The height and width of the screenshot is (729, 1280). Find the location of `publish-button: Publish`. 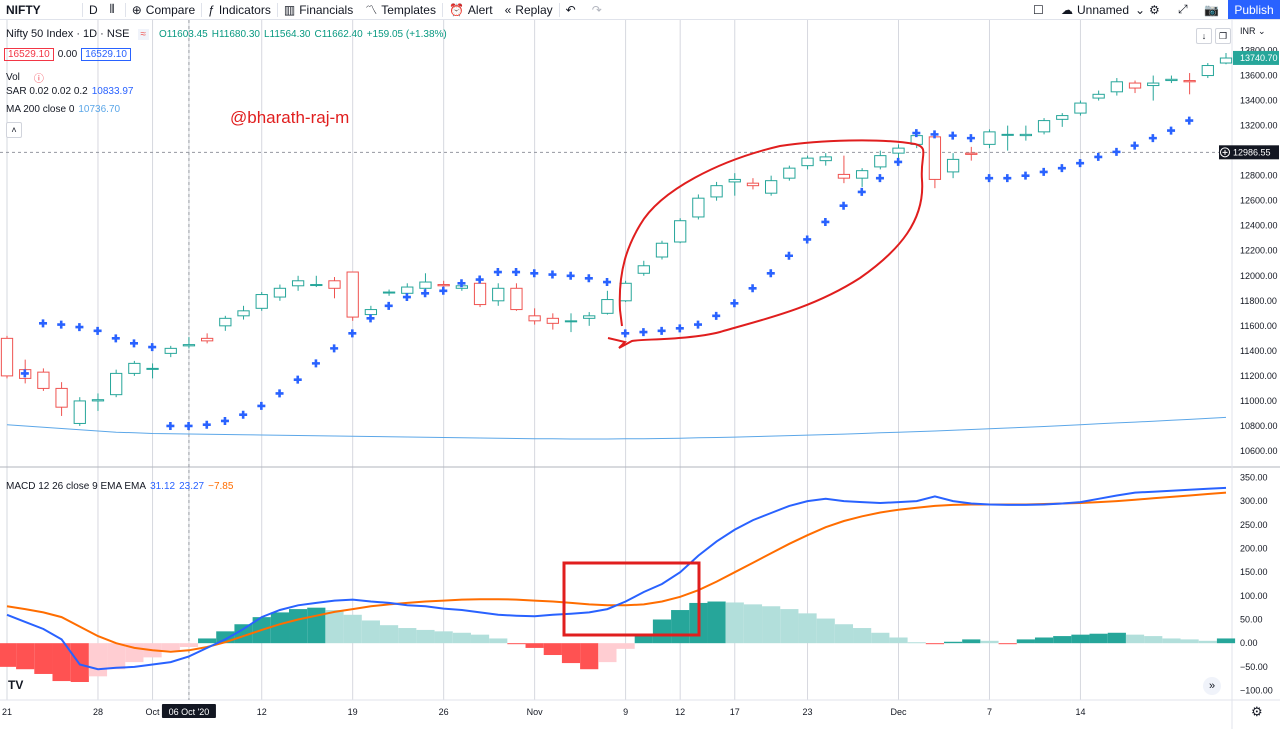

publish-button: Publish is located at coordinates (1254, 9).